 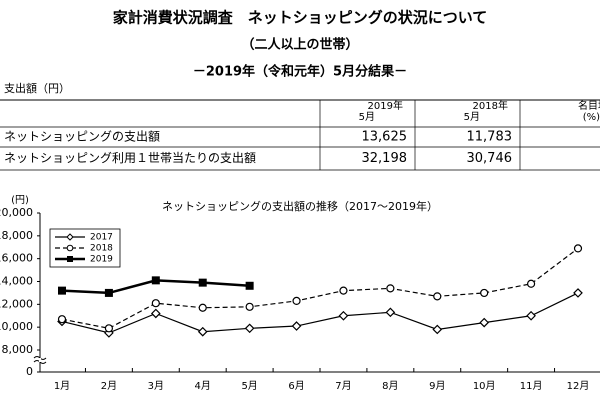 What do you see at coordinates (300, 206) in the screenshot?
I see `chart-title: ネットショッピングの支出額の推移（2017～2019年）` at bounding box center [300, 206].